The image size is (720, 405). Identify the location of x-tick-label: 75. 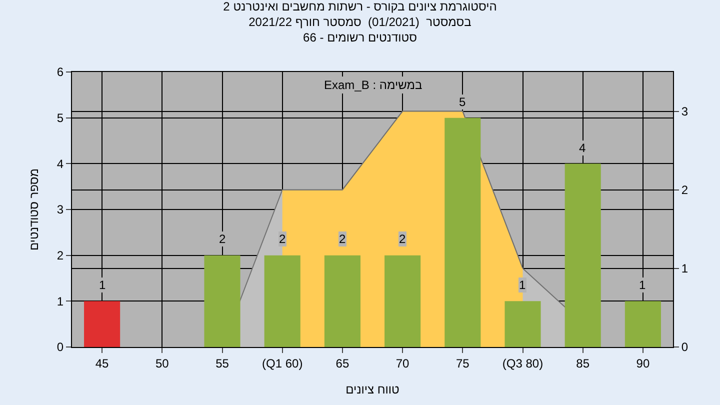
(463, 363).